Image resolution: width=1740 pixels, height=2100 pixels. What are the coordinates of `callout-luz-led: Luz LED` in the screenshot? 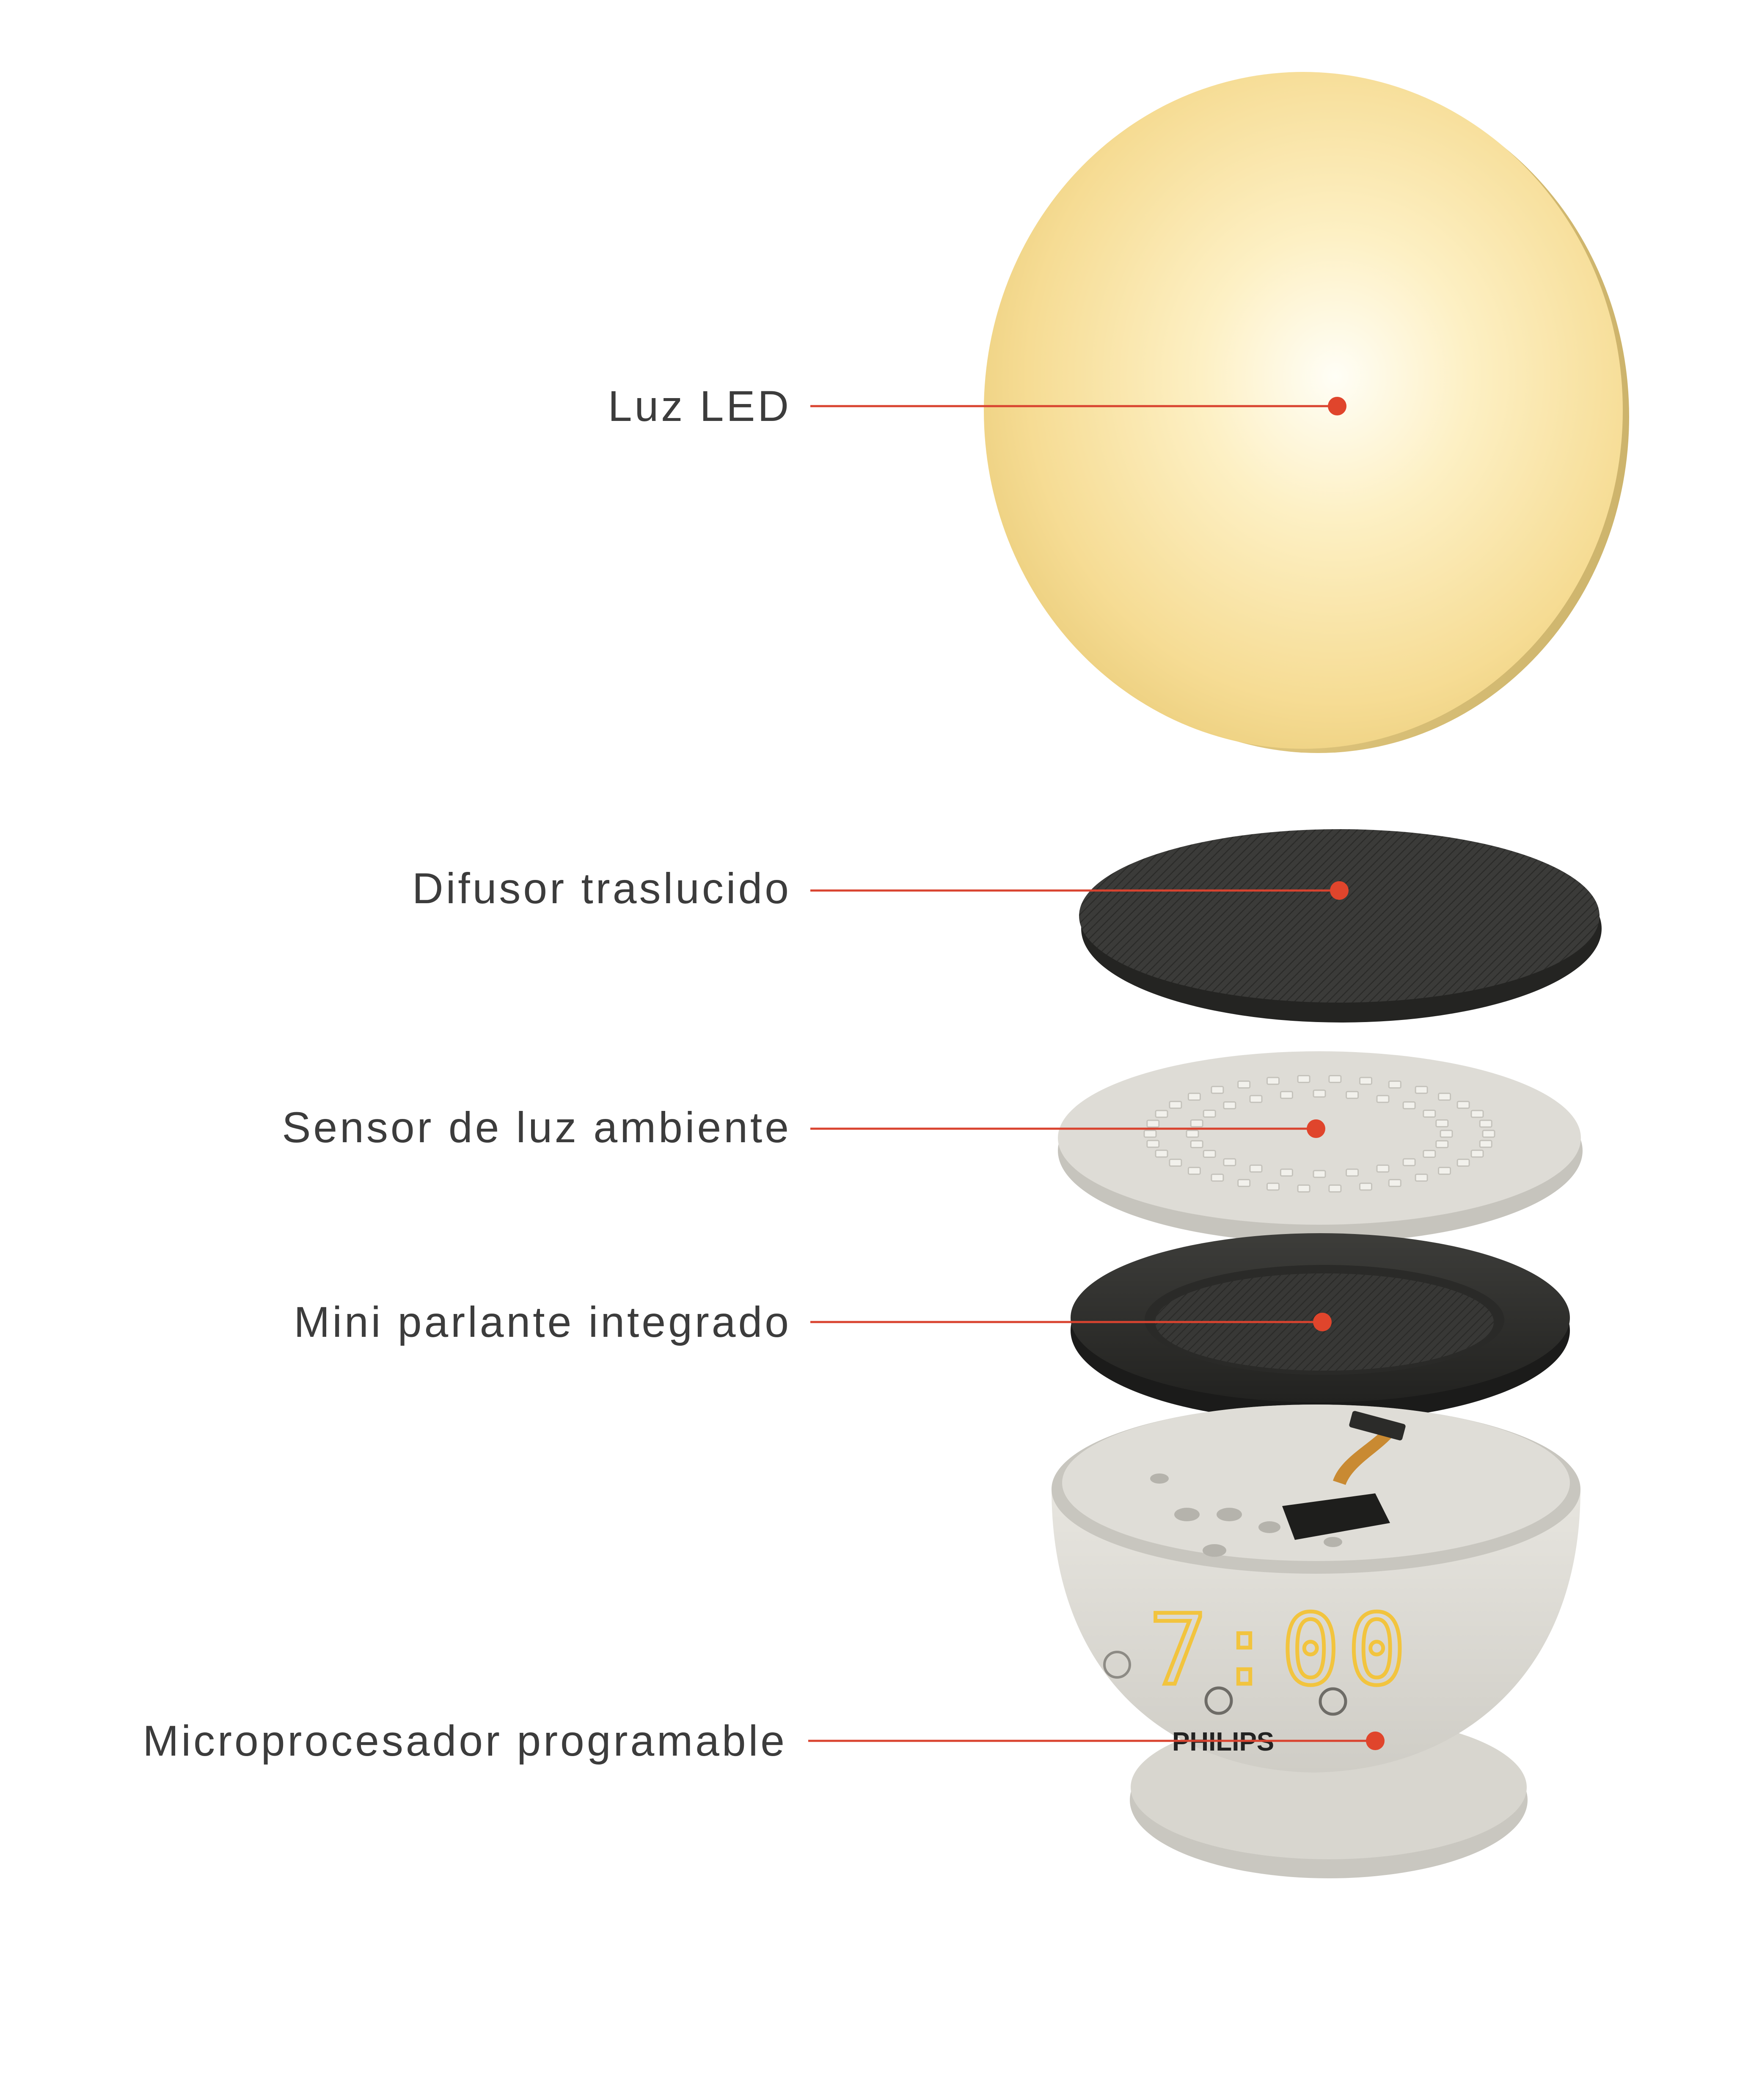 It's located at (977, 406).